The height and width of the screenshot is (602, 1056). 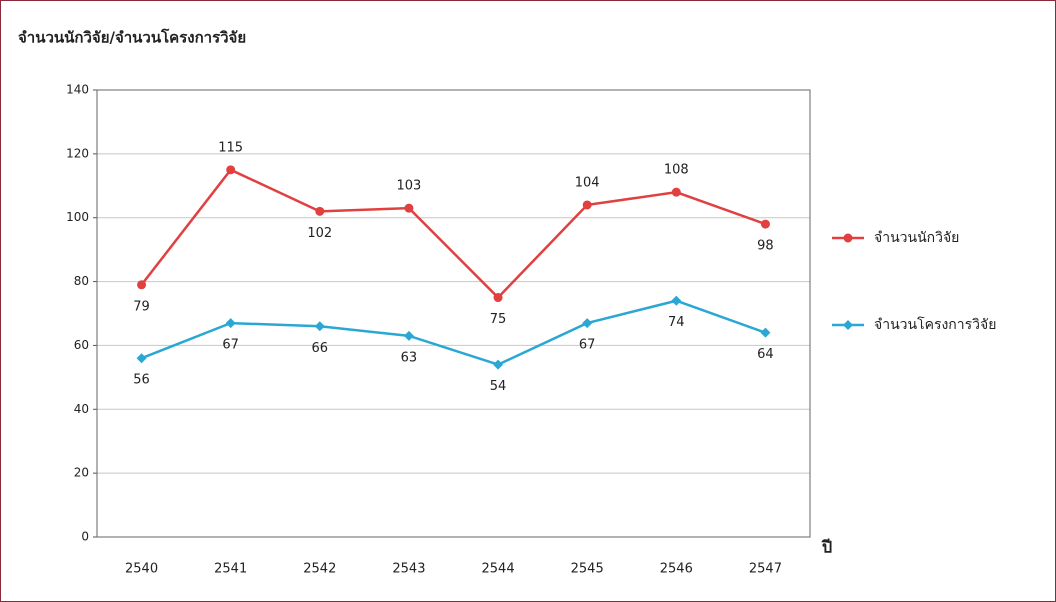 What do you see at coordinates (827, 547) in the screenshot?
I see `x-axis-label: ปี` at bounding box center [827, 547].